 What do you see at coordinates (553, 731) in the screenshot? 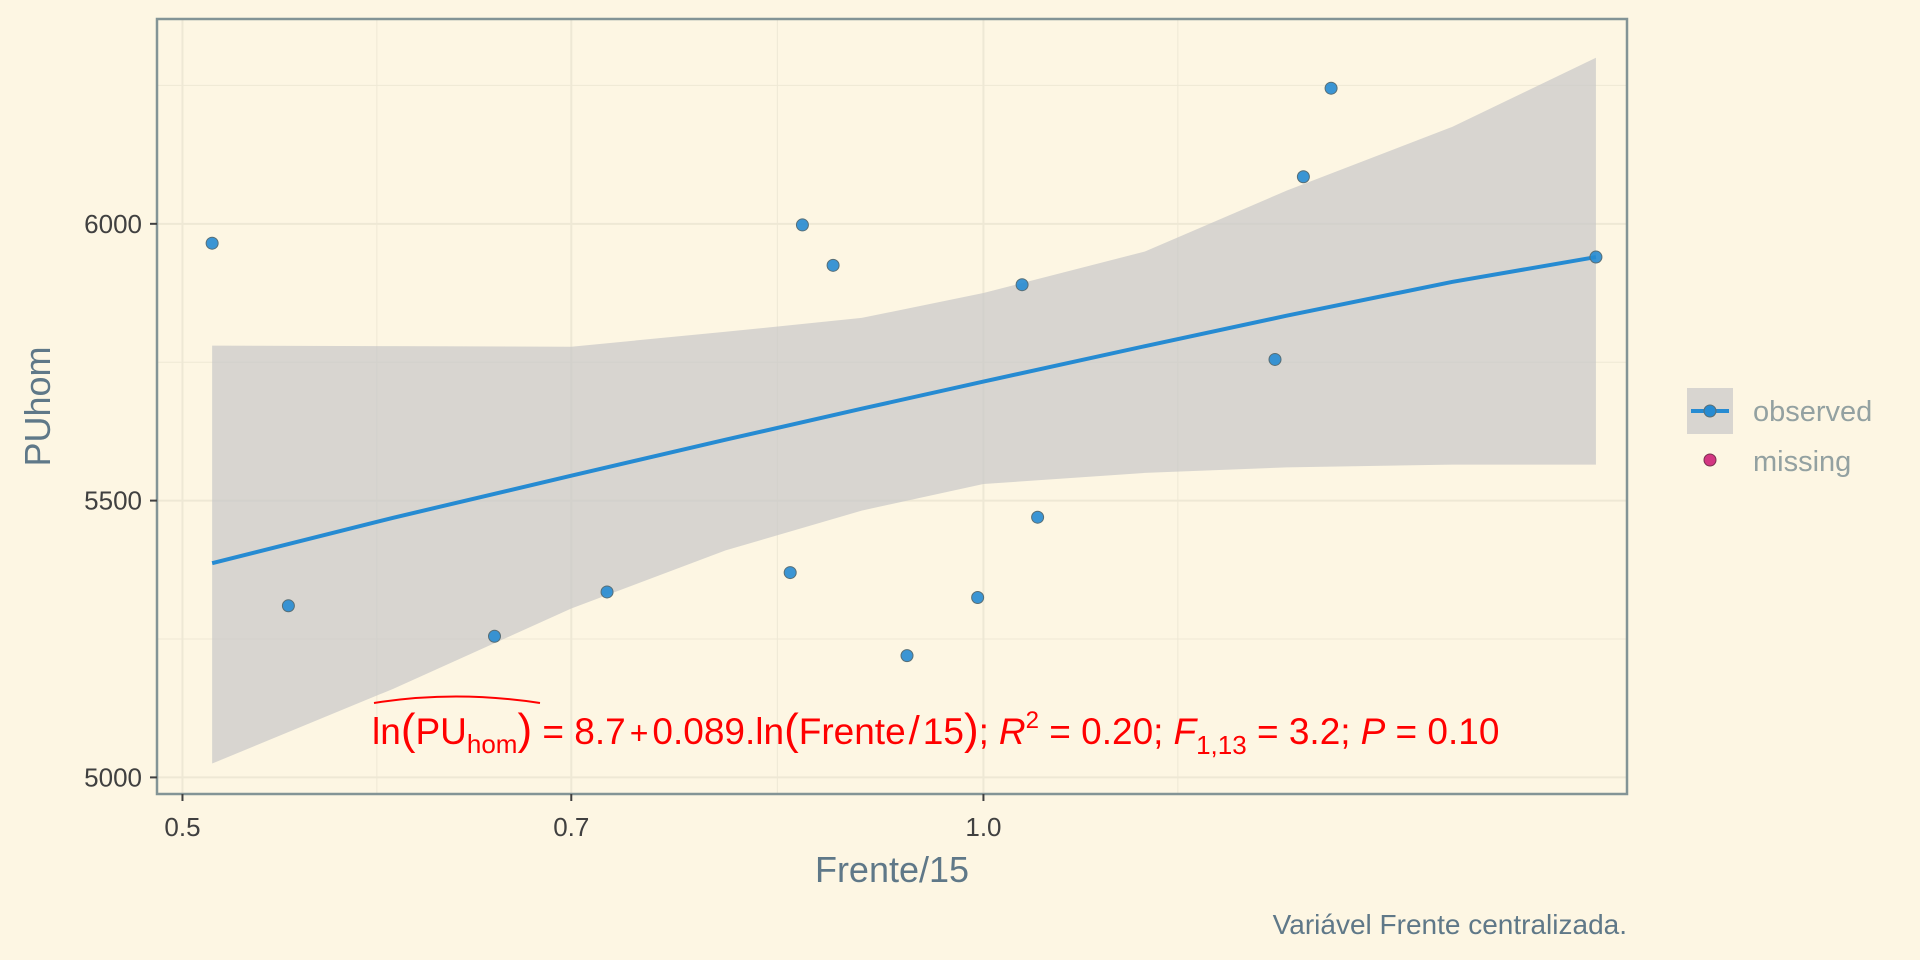
I see `eq-equals: =` at bounding box center [553, 731].